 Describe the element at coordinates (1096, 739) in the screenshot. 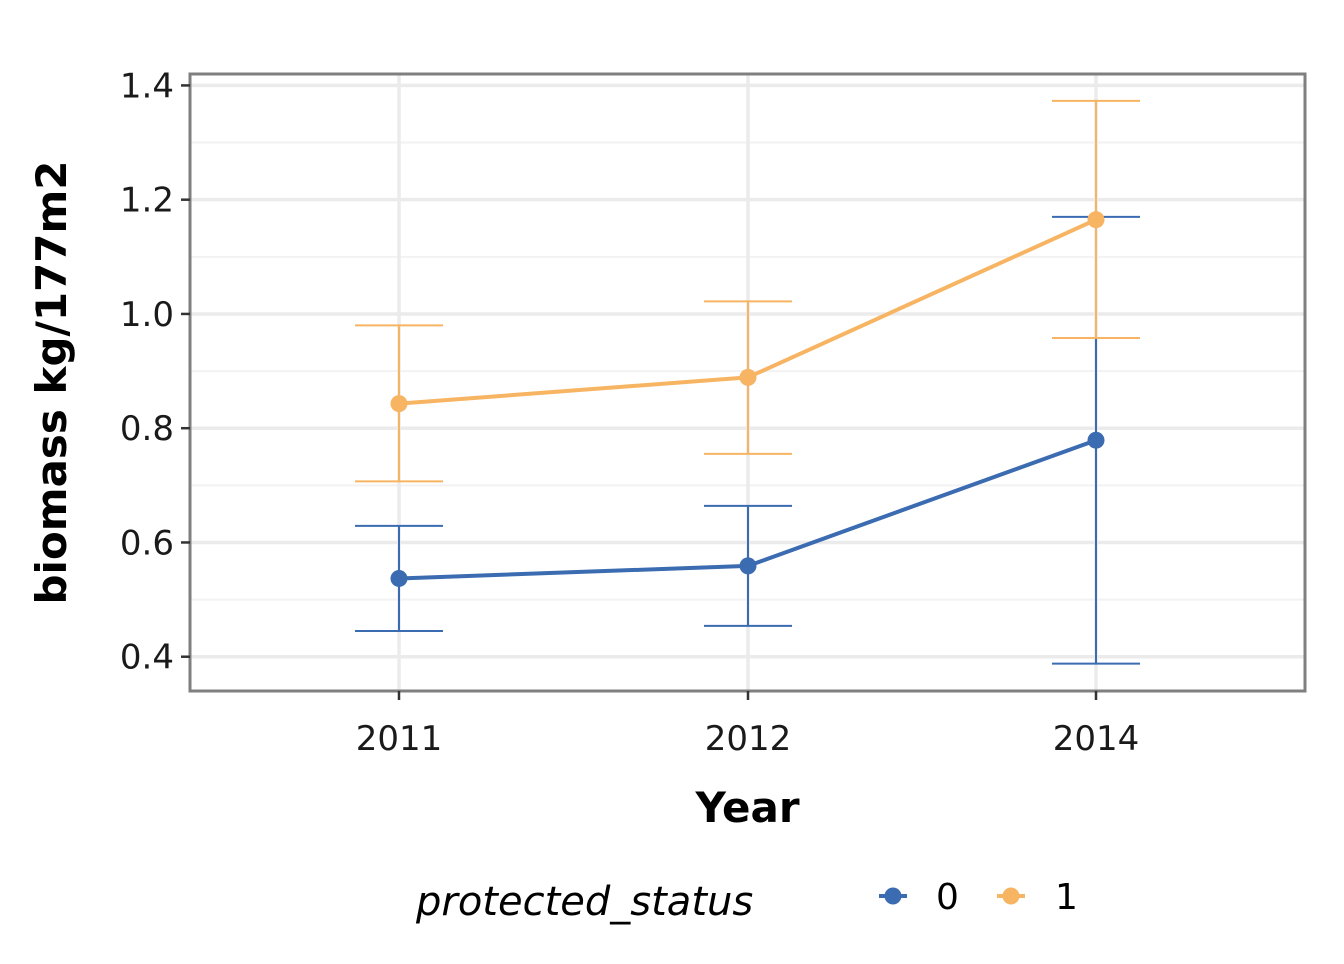

I see `x-tick-label: 2014` at that location.